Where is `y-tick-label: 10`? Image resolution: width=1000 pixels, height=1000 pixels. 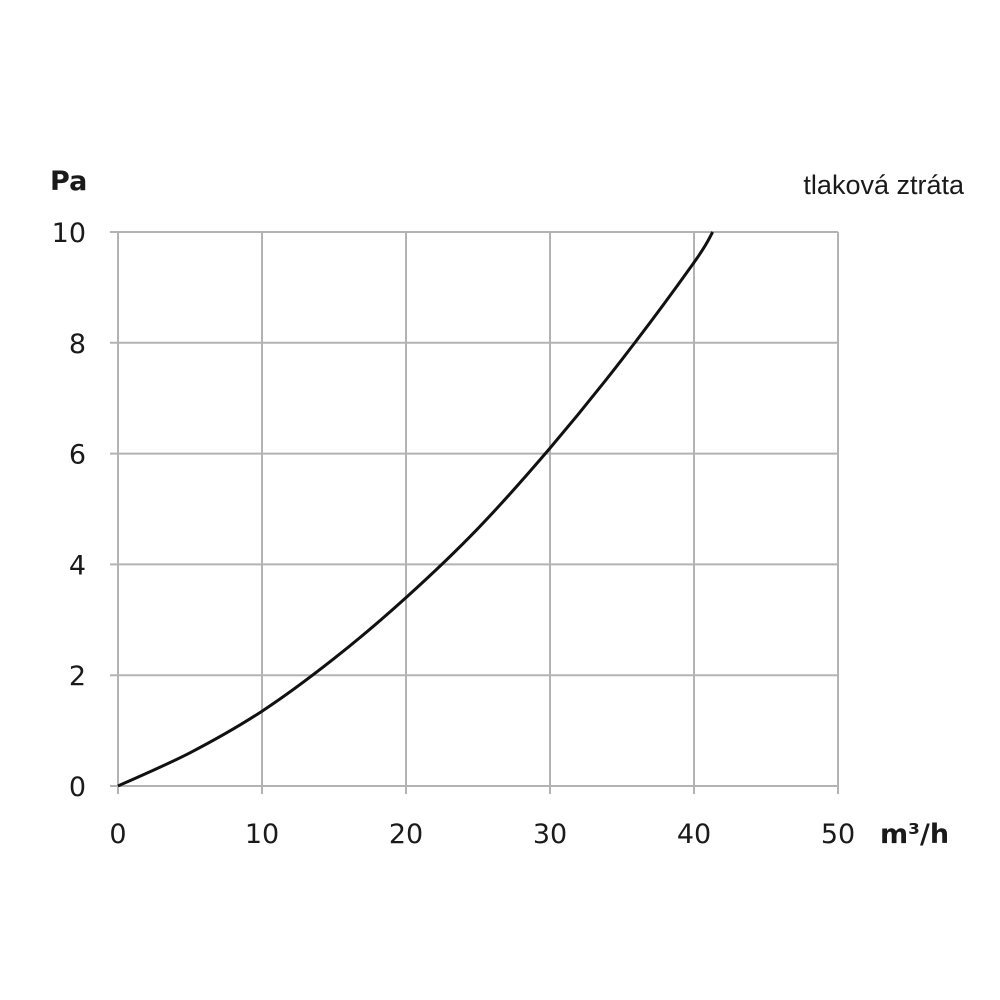
y-tick-label: 10 is located at coordinates (69, 233).